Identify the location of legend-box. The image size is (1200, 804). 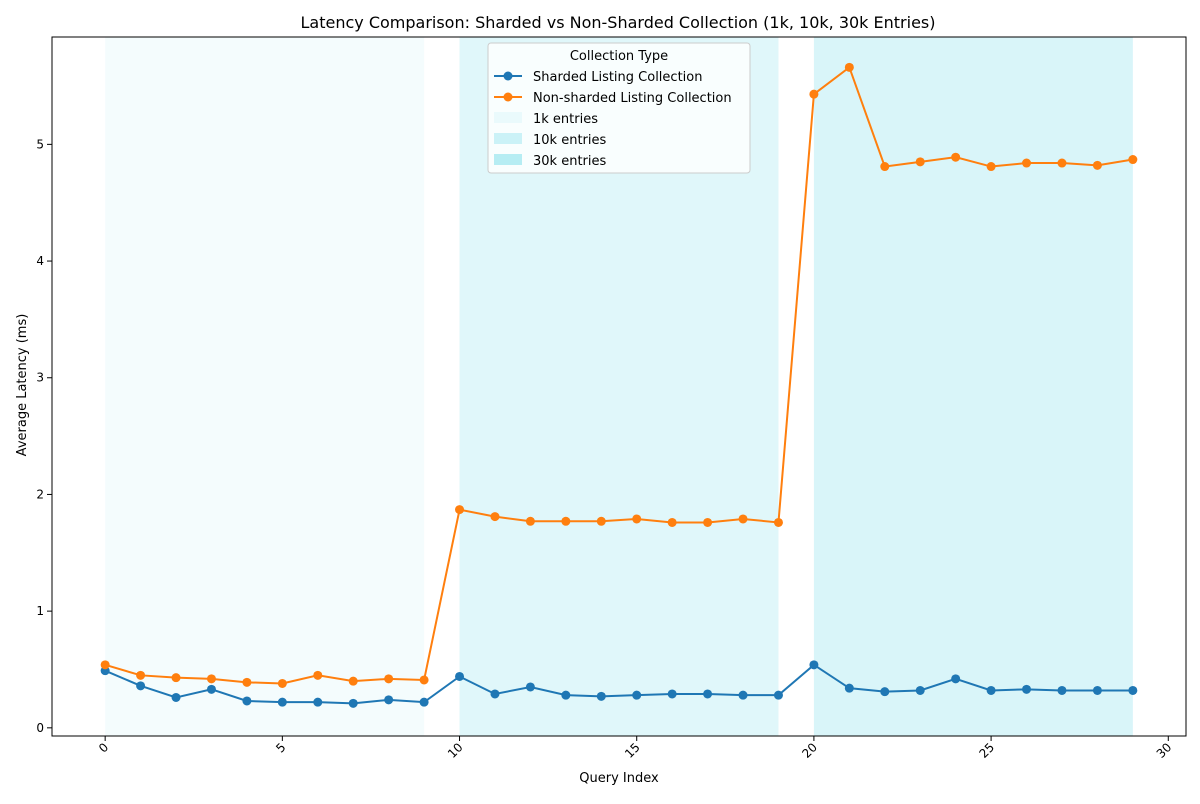
(619, 108).